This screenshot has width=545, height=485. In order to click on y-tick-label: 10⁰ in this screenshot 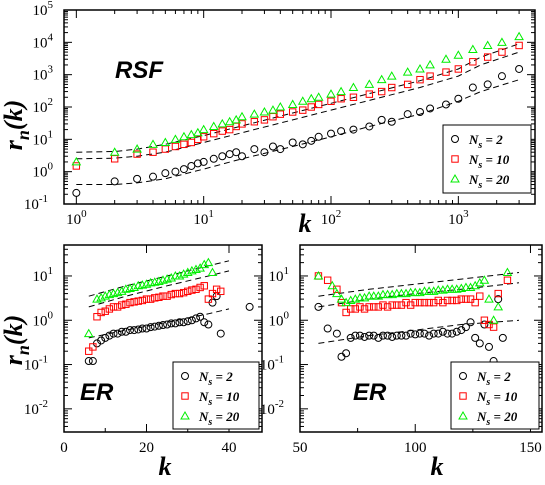, I will do `click(279, 319)`.